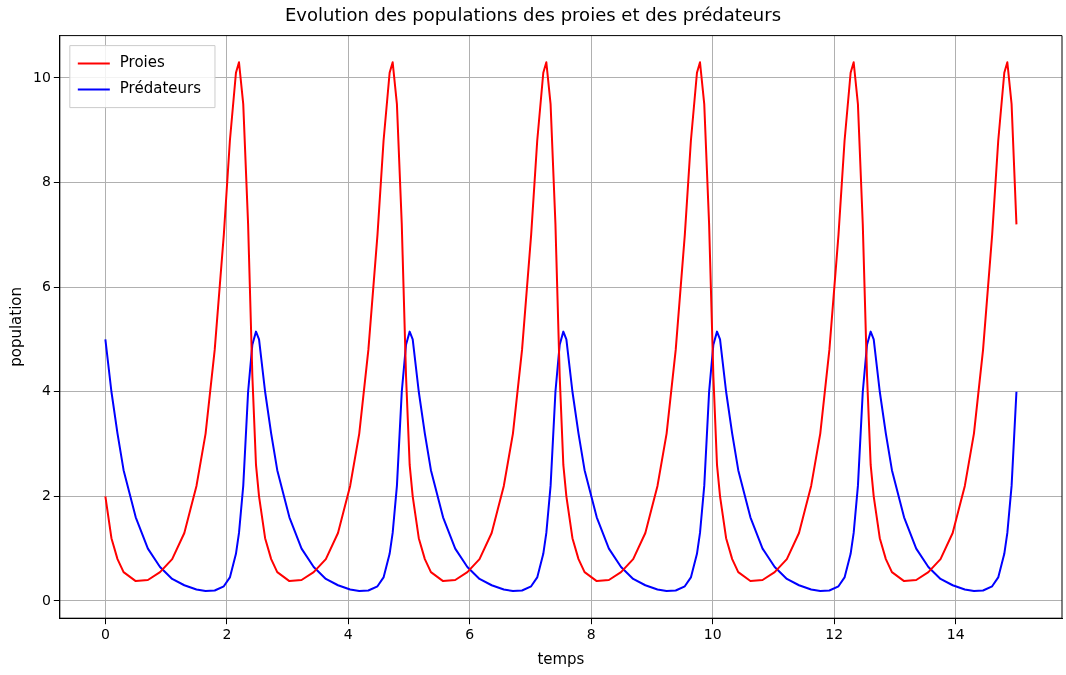 The height and width of the screenshot is (675, 1066). Describe the element at coordinates (348, 634) in the screenshot. I see `x-tick-label: 4` at that location.